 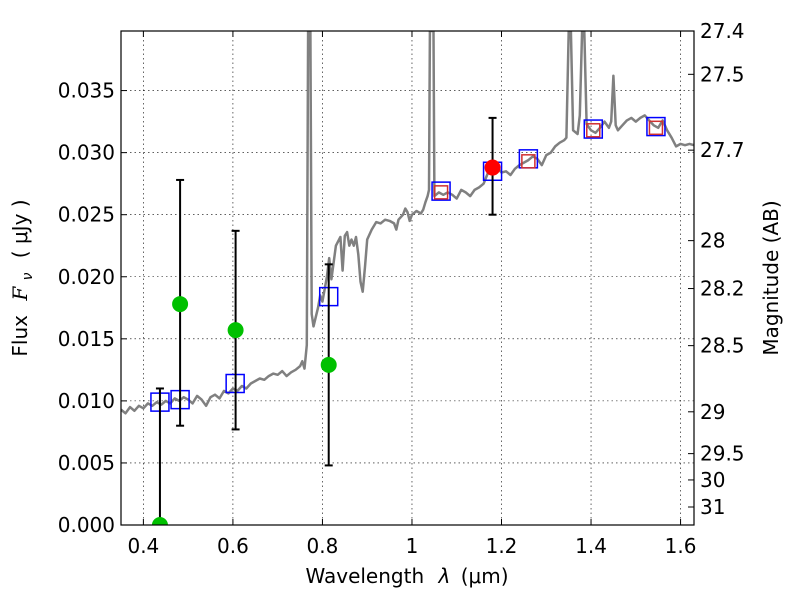 What do you see at coordinates (771, 277) in the screenshot?
I see `right-axis-title: Magnitude (AB)` at bounding box center [771, 277].